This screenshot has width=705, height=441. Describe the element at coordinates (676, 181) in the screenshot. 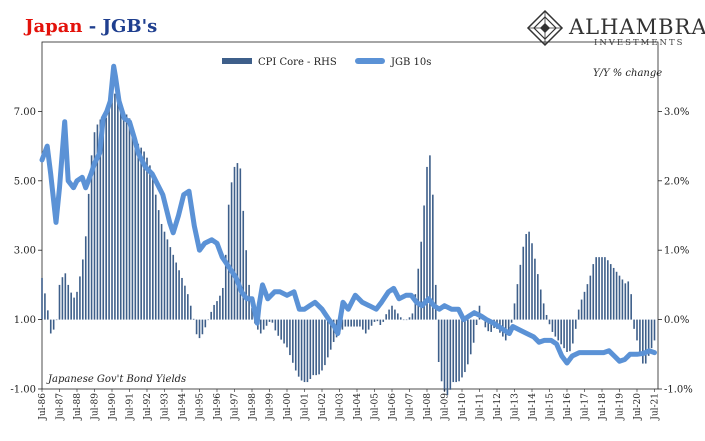

I see `right-tick-label: 2.0%` at that location.